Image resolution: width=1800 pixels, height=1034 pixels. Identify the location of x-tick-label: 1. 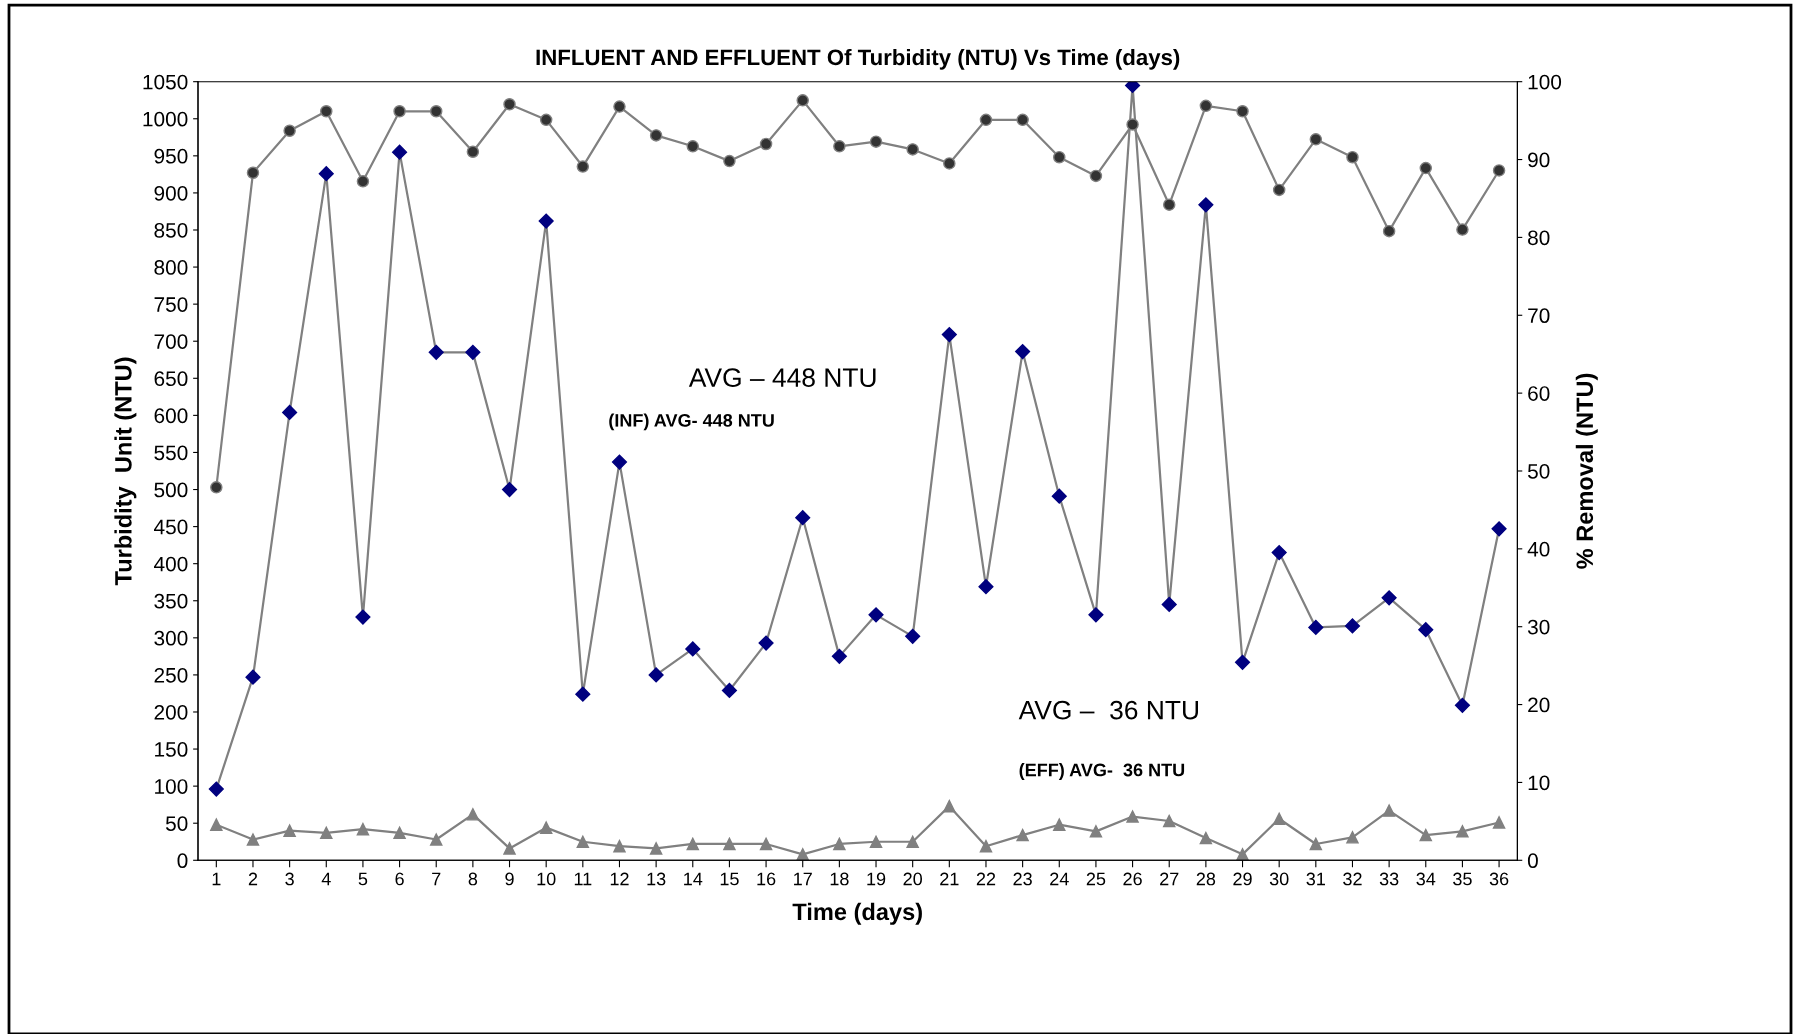
(216, 879).